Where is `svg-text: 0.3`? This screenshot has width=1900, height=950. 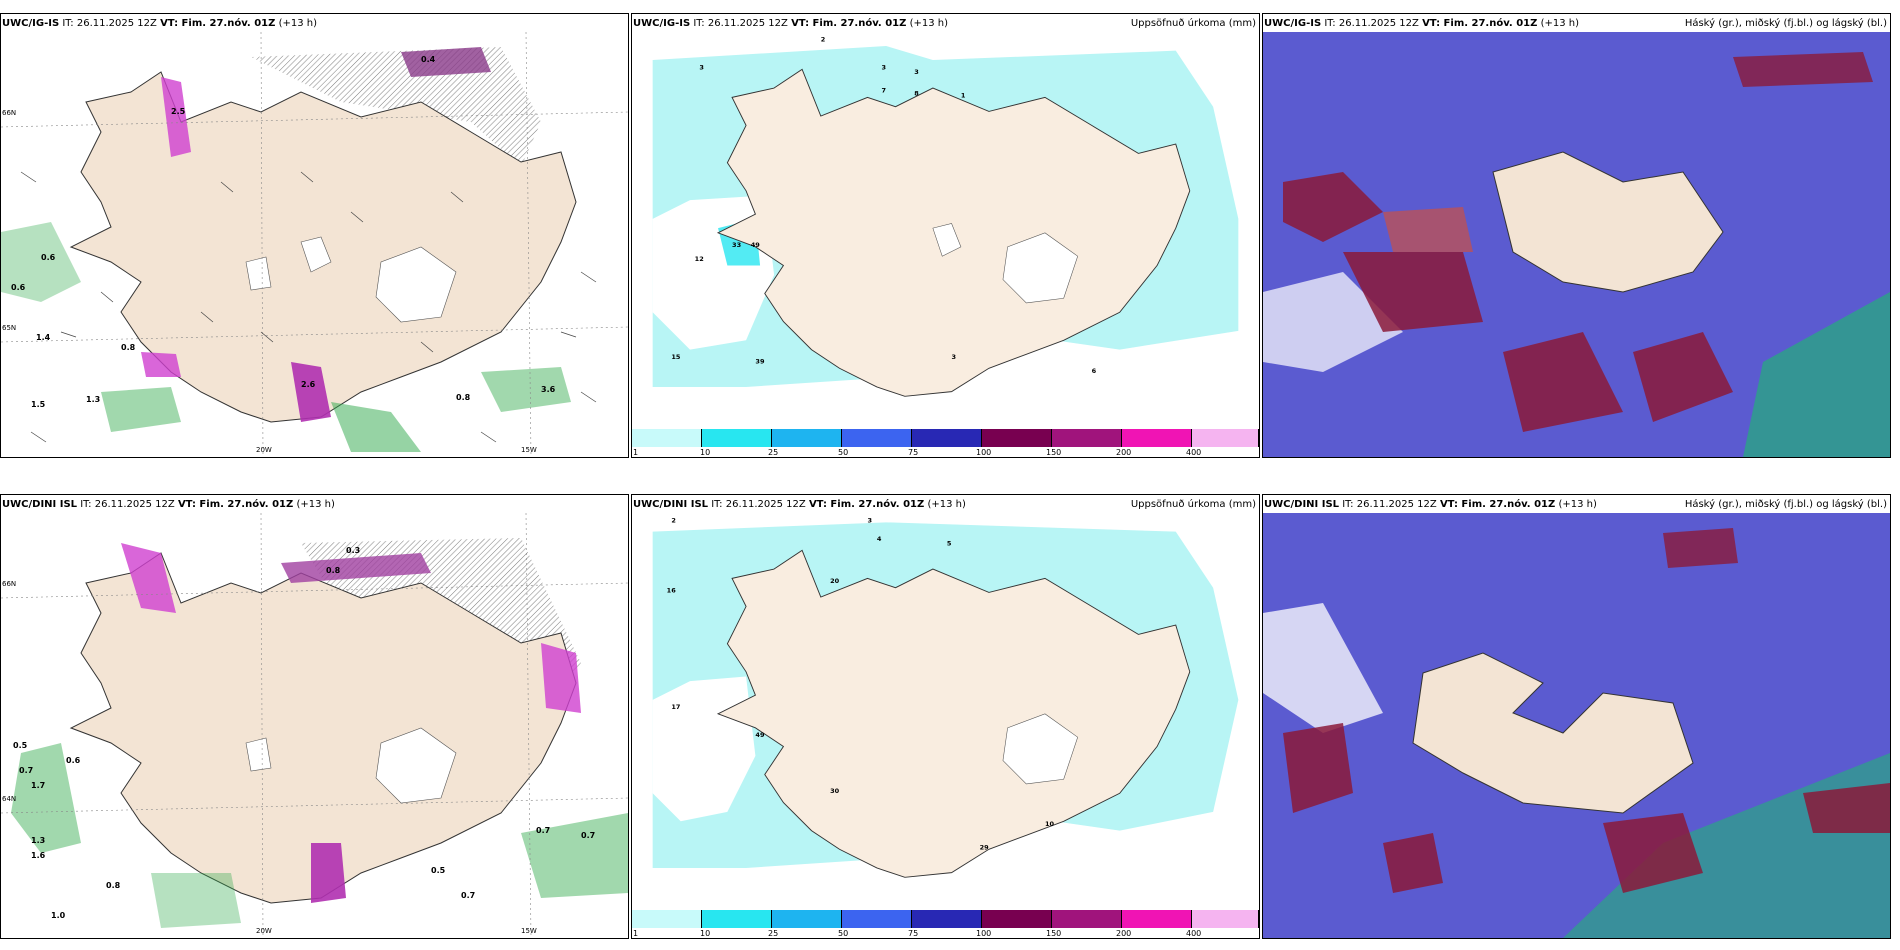 svg-text: 0.3 is located at coordinates (353, 550).